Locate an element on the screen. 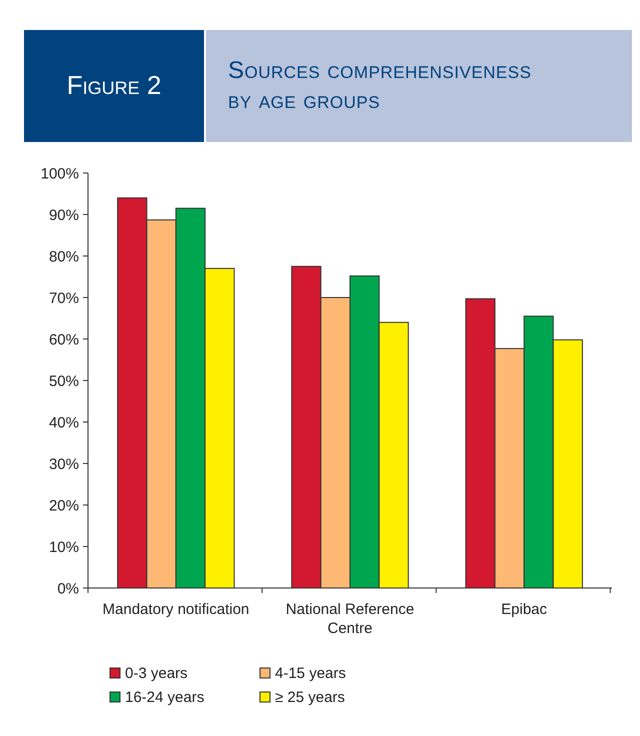 The image size is (640, 736). y-tick-label: 60% is located at coordinates (63, 339).